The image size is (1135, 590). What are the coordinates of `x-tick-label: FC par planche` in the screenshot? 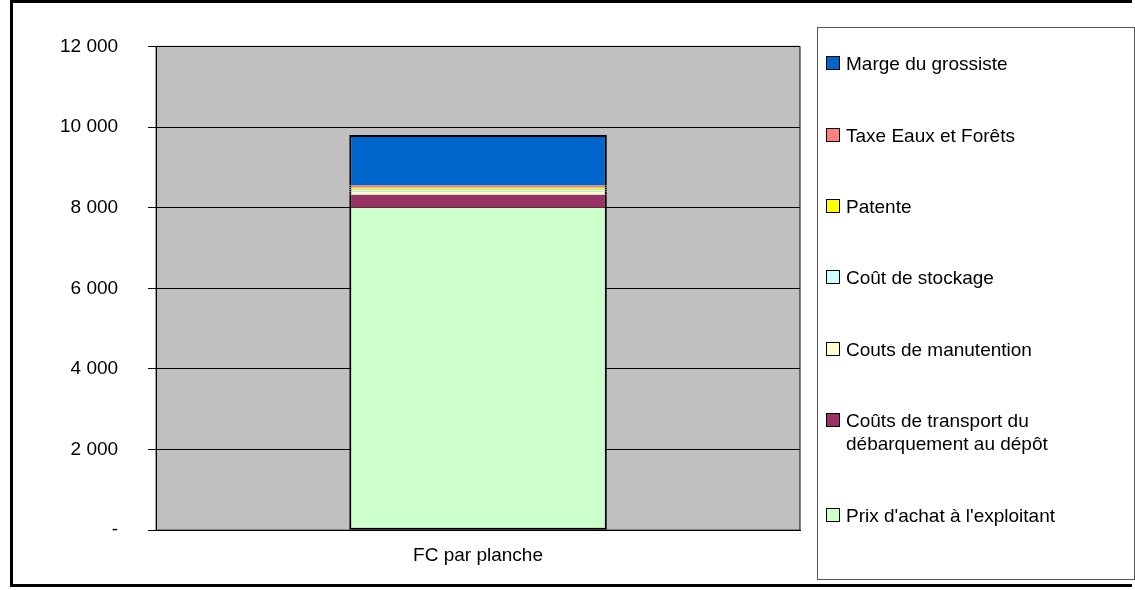 It's located at (478, 554).